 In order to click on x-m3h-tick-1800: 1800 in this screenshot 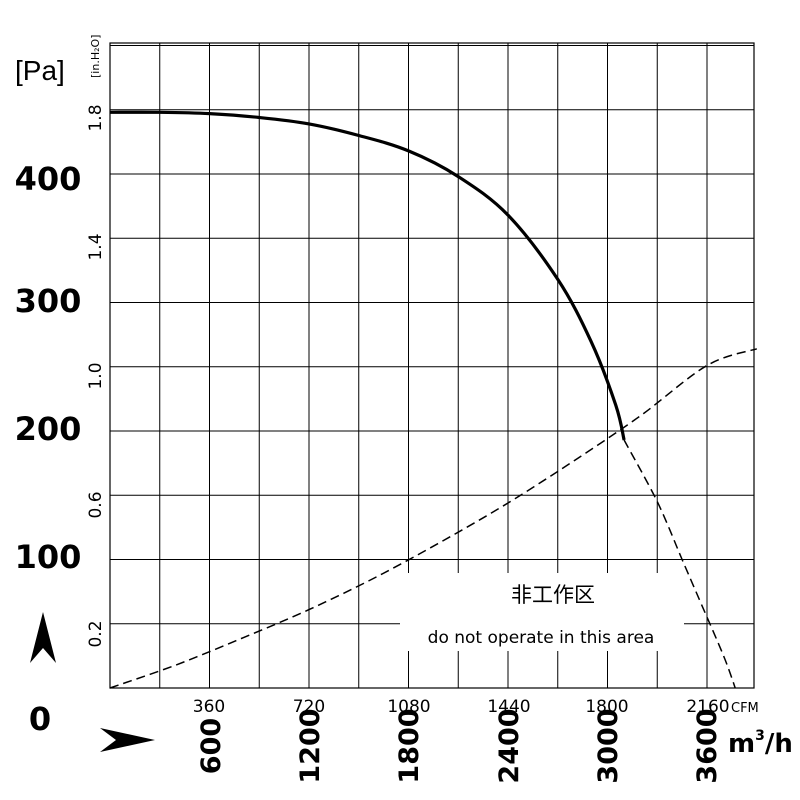, I will do `click(409, 745)`.